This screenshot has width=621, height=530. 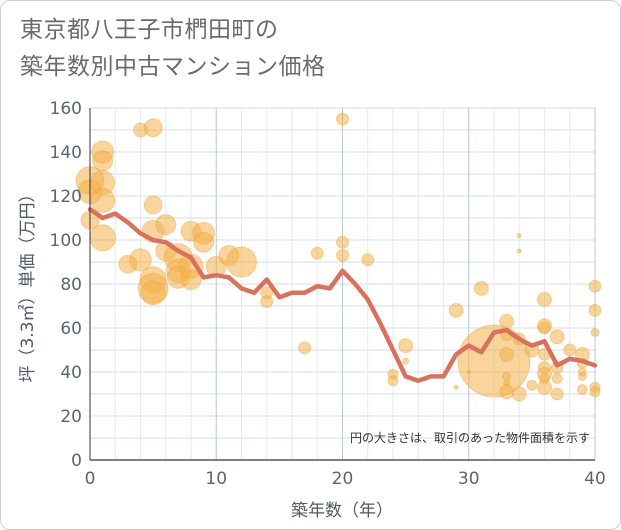 I want to click on x-tick-label: 40, so click(x=595, y=479).